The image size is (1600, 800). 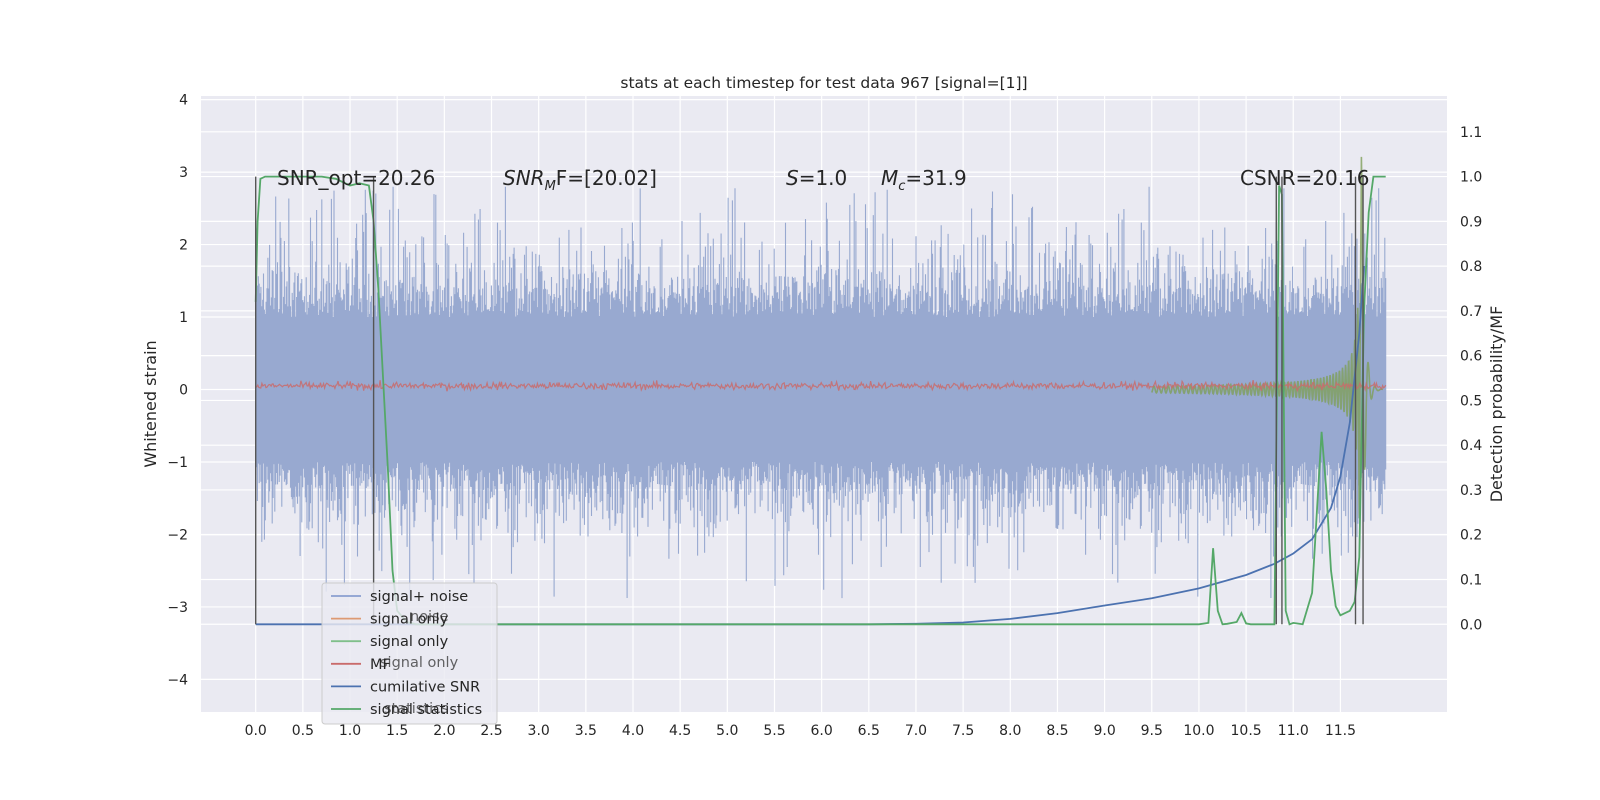 I want to click on y-tick-label-left: −4, so click(x=177, y=680).